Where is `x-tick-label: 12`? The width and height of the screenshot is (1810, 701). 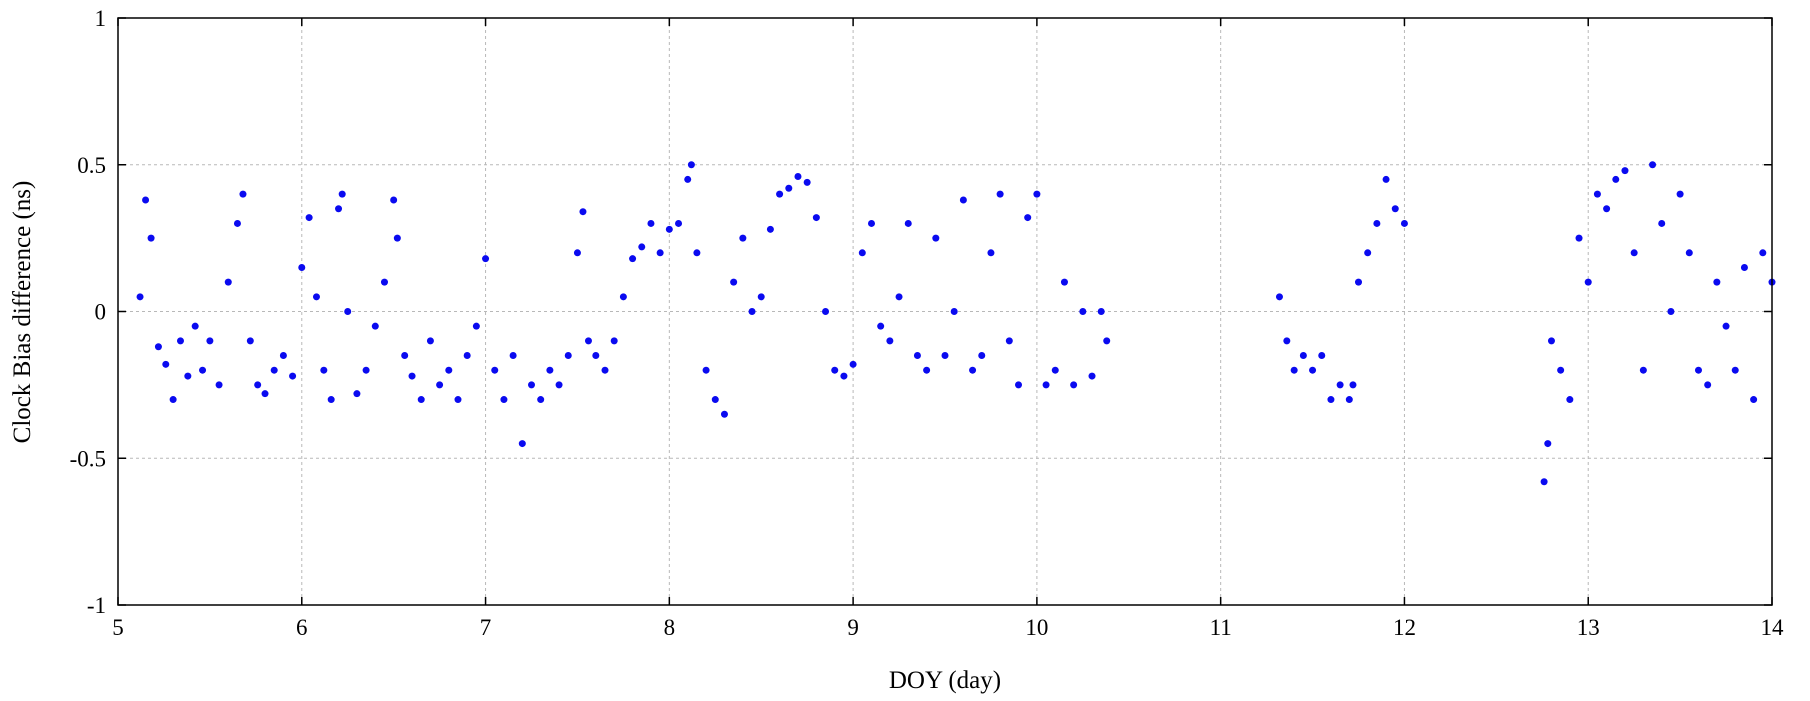
x-tick-label: 12 is located at coordinates (1404, 627).